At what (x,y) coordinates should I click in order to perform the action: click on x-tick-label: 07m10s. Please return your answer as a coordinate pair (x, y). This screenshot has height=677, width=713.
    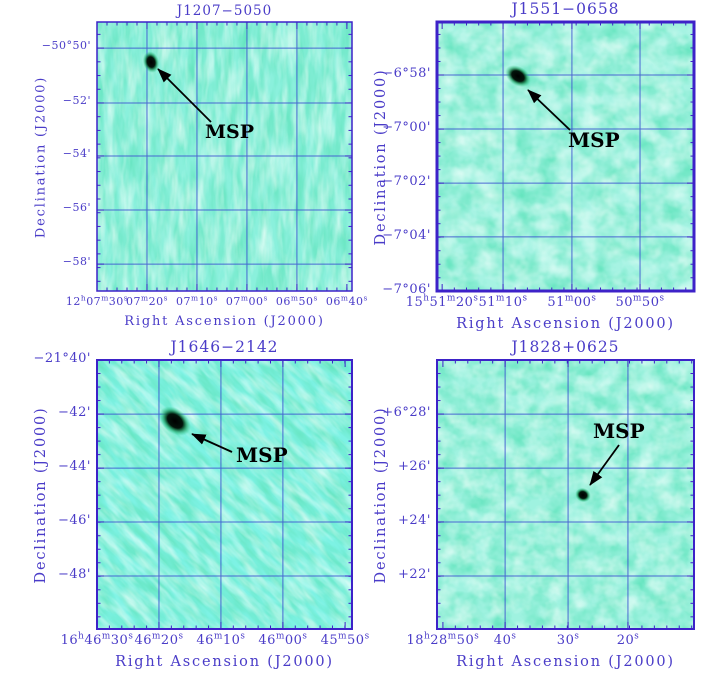
    Looking at the image, I should click on (197, 300).